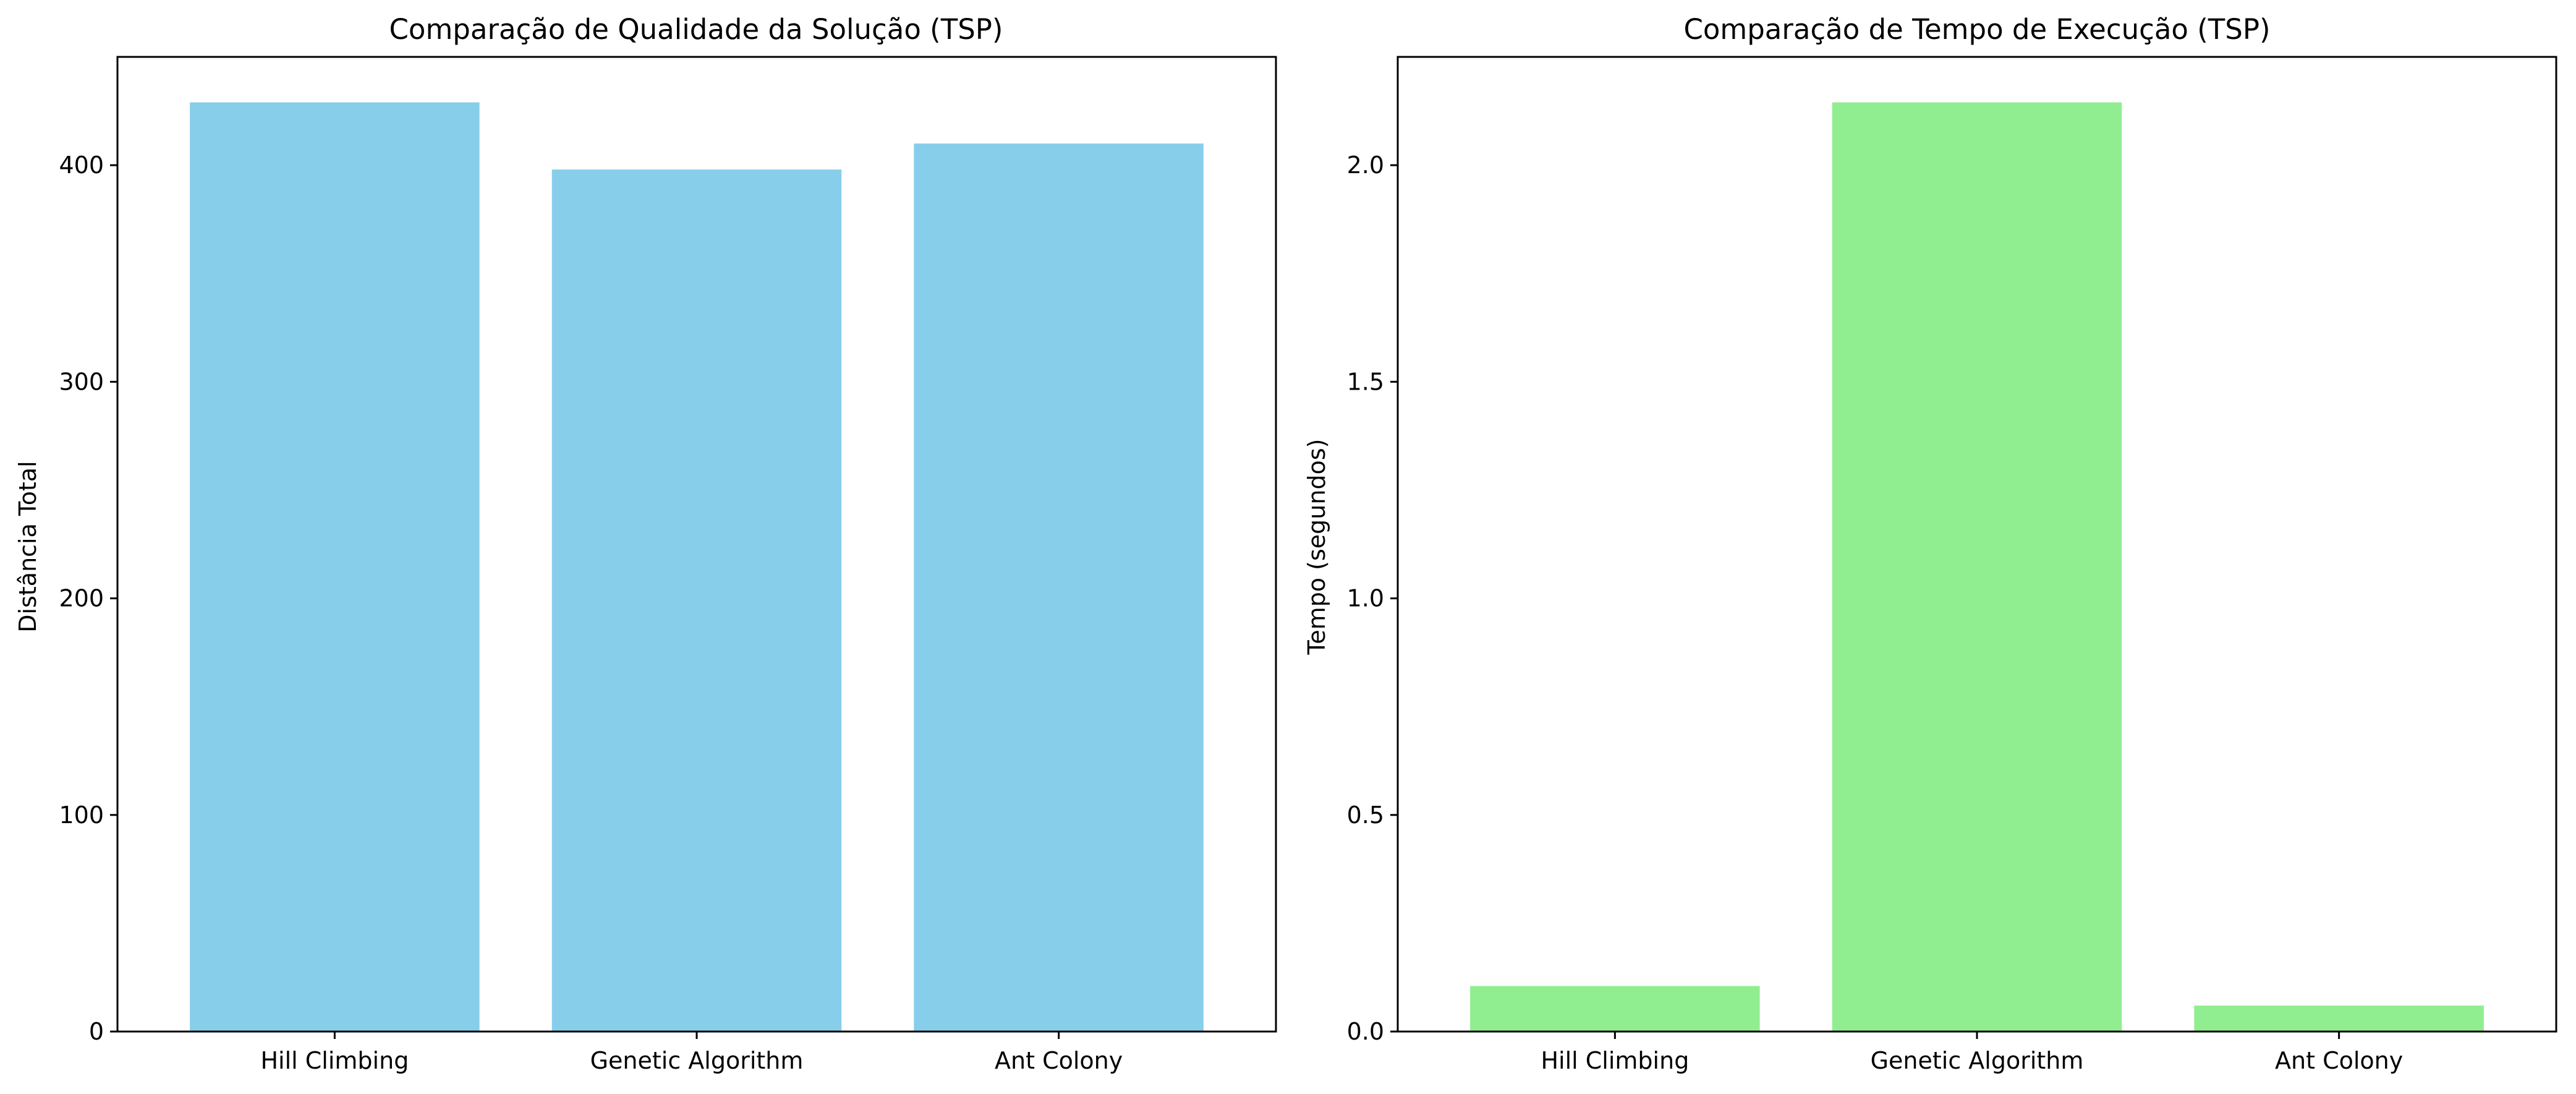  What do you see at coordinates (1976, 30) in the screenshot?
I see `chart-title: Comparação de Tempo de Execução (TSP)` at bounding box center [1976, 30].